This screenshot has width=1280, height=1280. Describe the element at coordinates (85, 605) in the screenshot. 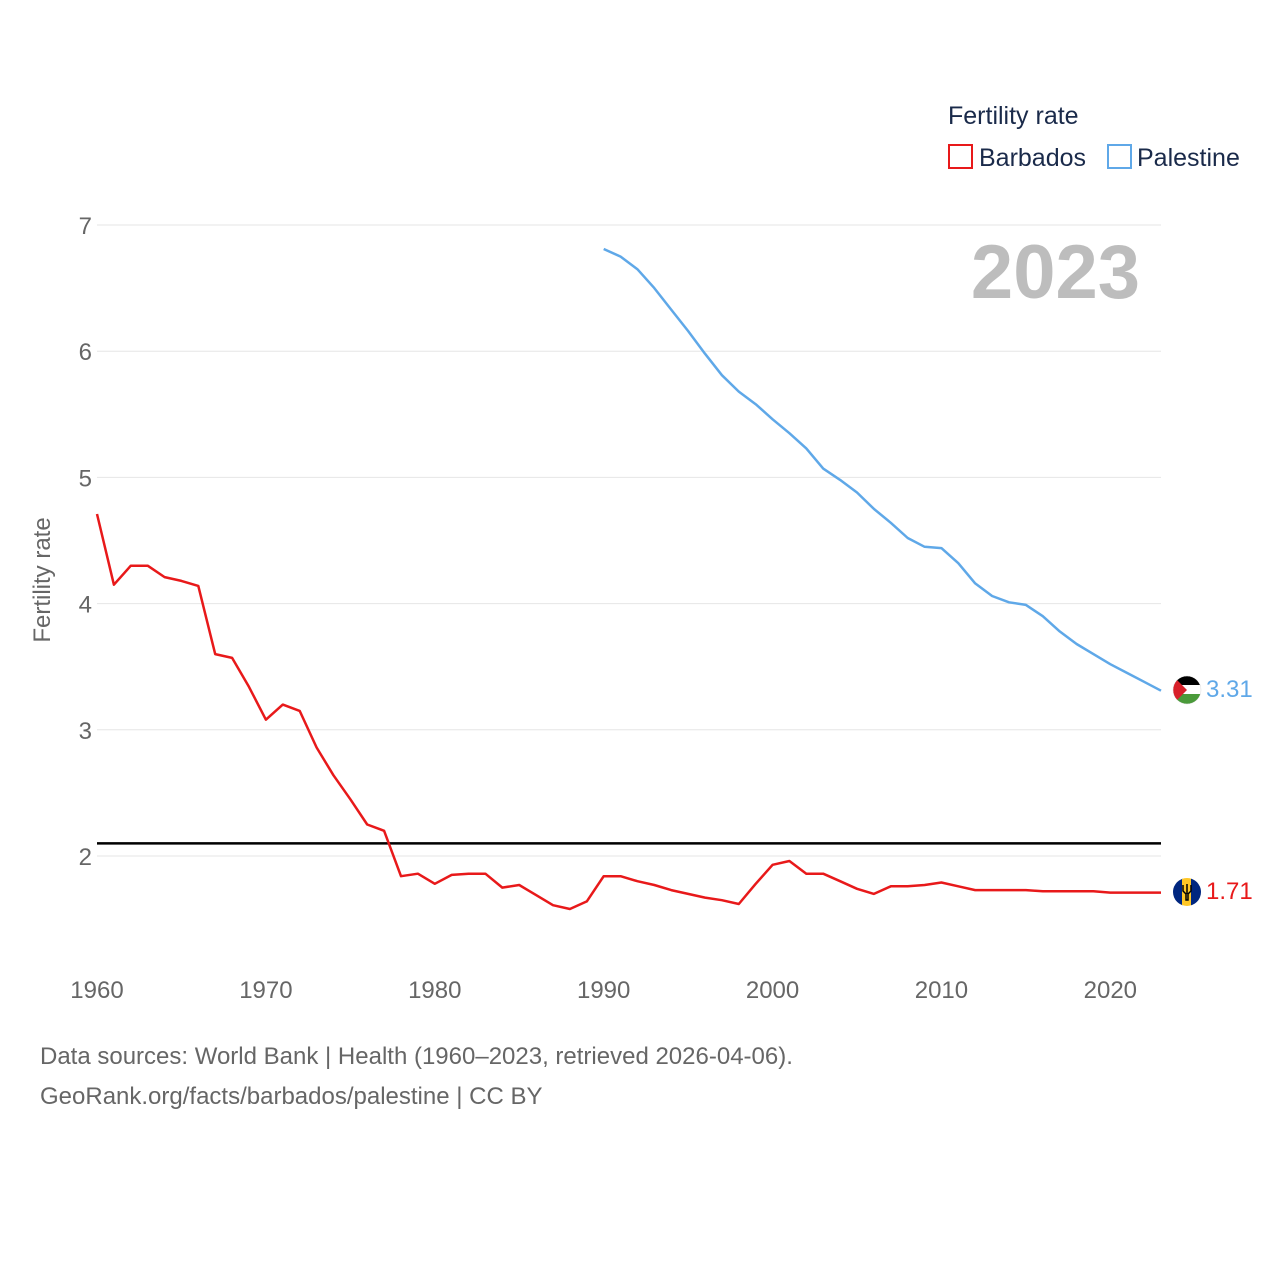

I see `y-tick-label: 4` at that location.